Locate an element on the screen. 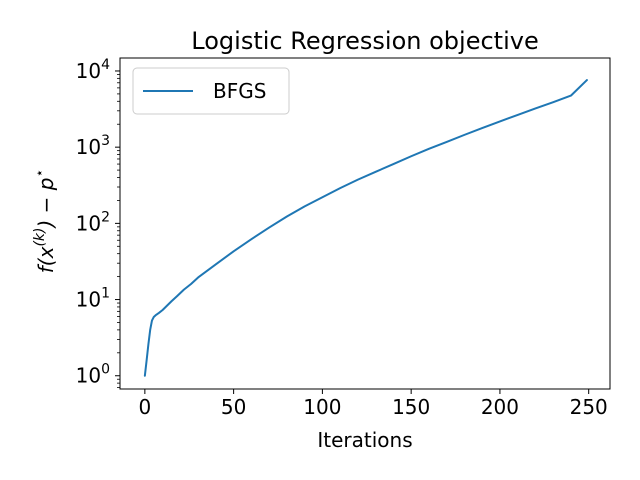 Image resolution: width=640 pixels, height=480 pixels. y-axis-label: f(x(k)) − p⋆ is located at coordinates (45, 221).